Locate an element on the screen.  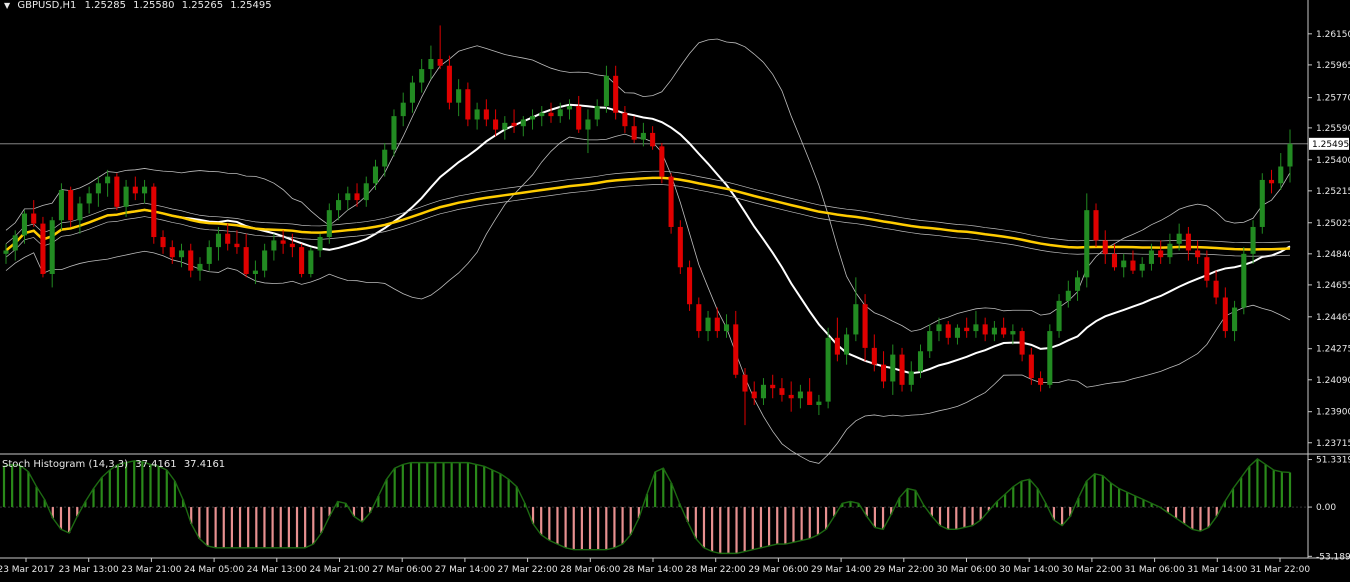
price-tick-label: 1.24090 is located at coordinates (1333, 381).